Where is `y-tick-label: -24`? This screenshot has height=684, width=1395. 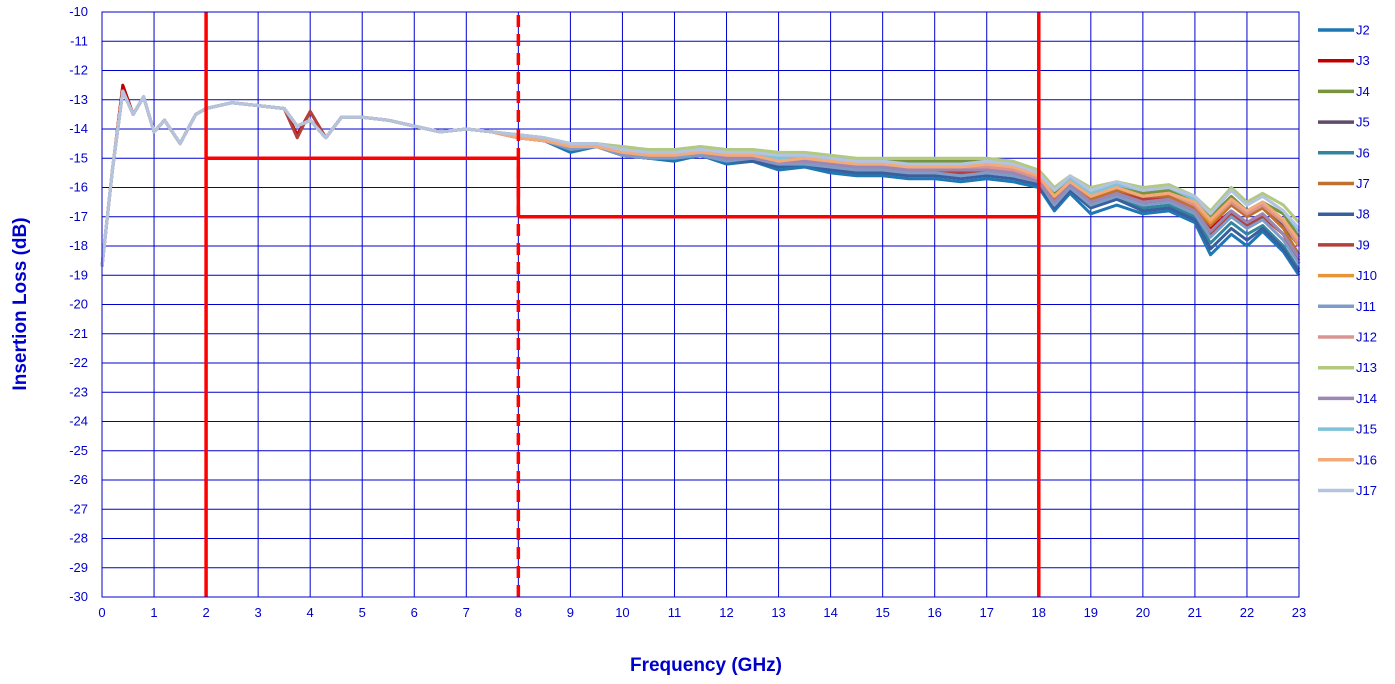
y-tick-label: -24 is located at coordinates (78, 421).